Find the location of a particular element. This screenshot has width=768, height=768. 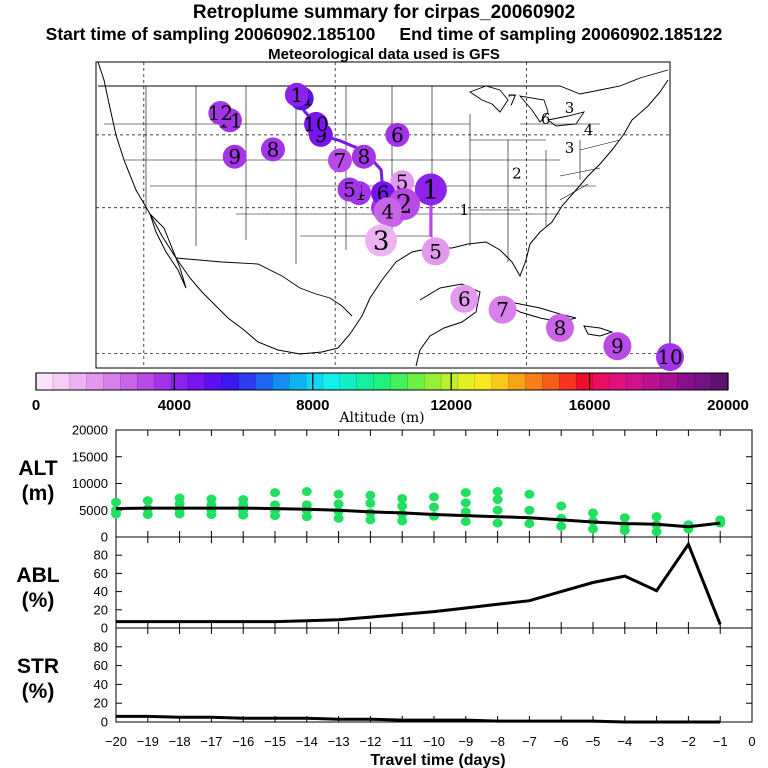

day-marker-label: 6 is located at coordinates (464, 299).